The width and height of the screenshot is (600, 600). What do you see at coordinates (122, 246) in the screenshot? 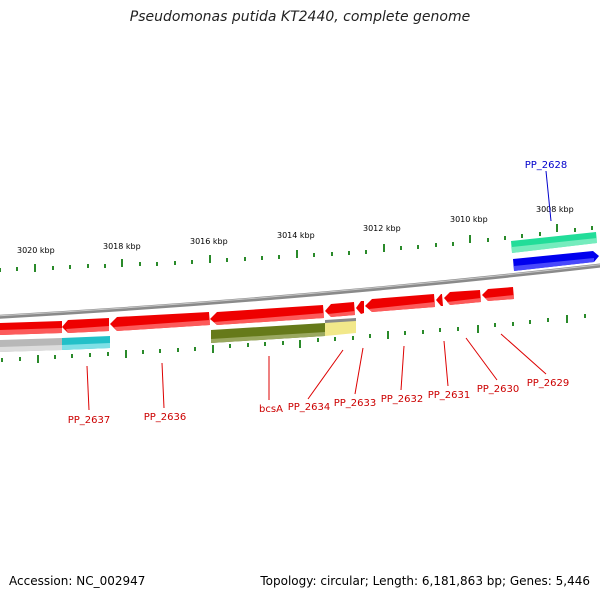
I see `kbp-label-3018: 3018 kbp` at bounding box center [122, 246].